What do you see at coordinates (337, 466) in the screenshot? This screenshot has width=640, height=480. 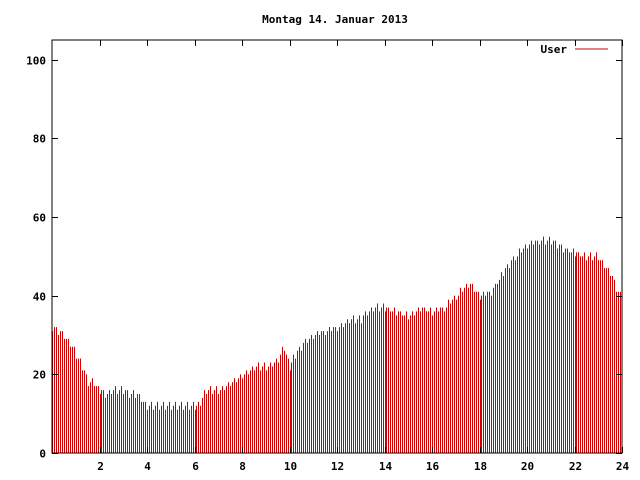 I see `x-tick-label: 12` at bounding box center [337, 466].